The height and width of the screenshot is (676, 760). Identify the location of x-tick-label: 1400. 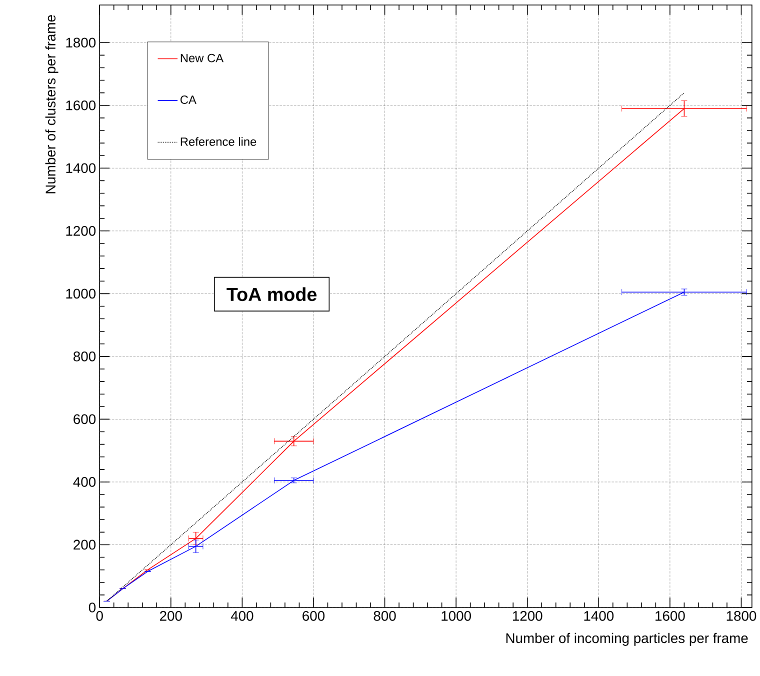
(599, 615).